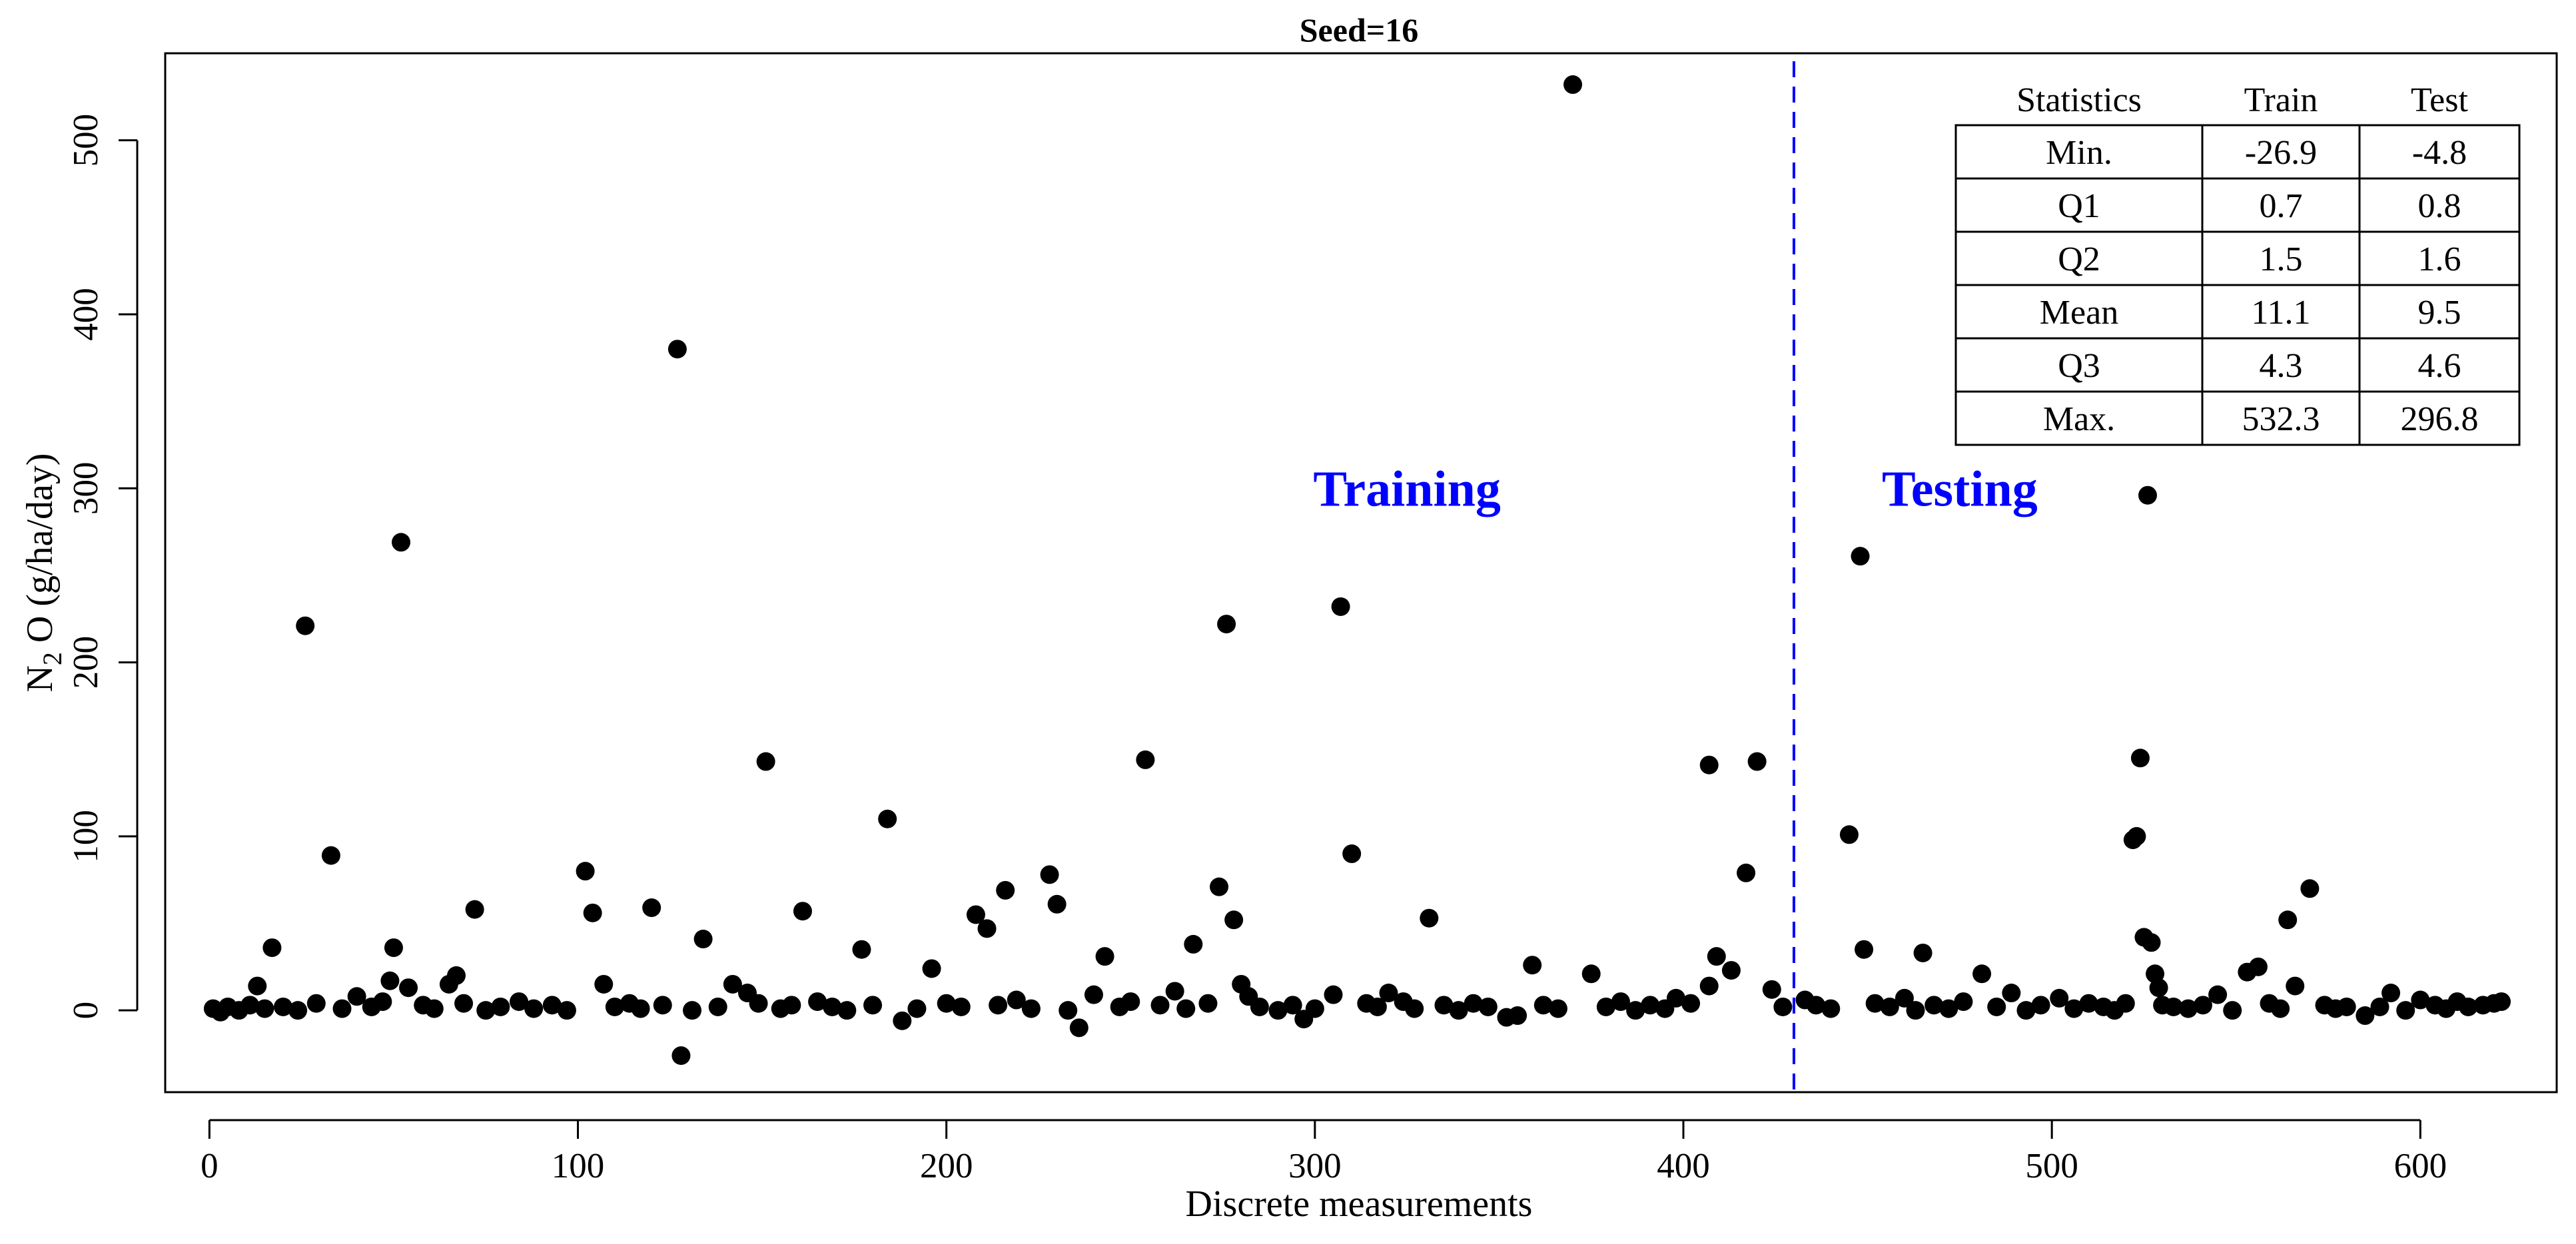 The height and width of the screenshot is (1244, 2576). What do you see at coordinates (2282, 366) in the screenshot?
I see `table-cell: 4.3` at bounding box center [2282, 366].